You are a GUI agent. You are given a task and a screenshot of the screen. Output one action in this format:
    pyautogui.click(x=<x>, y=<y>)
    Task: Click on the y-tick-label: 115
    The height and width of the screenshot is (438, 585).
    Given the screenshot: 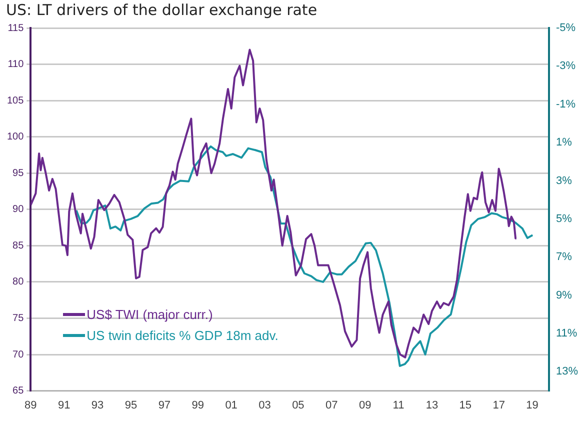 What is the action you would take?
    pyautogui.click(x=16, y=28)
    